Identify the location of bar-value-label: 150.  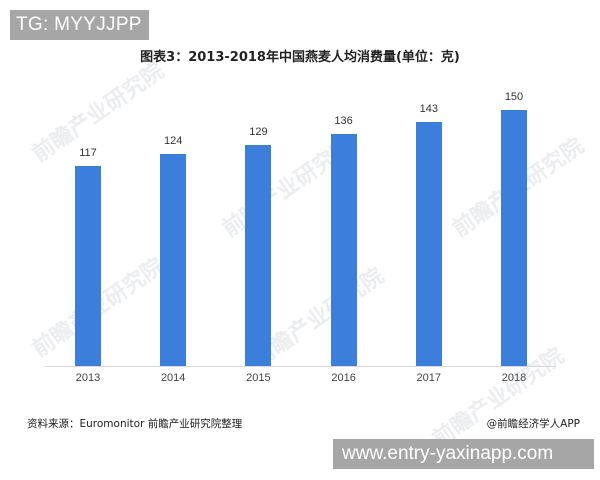
(514, 97).